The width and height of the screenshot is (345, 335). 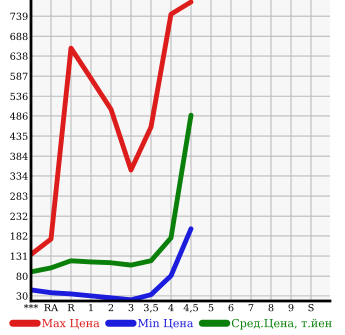 What do you see at coordinates (18, 256) in the screenshot?
I see `y-tick-label: 131` at bounding box center [18, 256].